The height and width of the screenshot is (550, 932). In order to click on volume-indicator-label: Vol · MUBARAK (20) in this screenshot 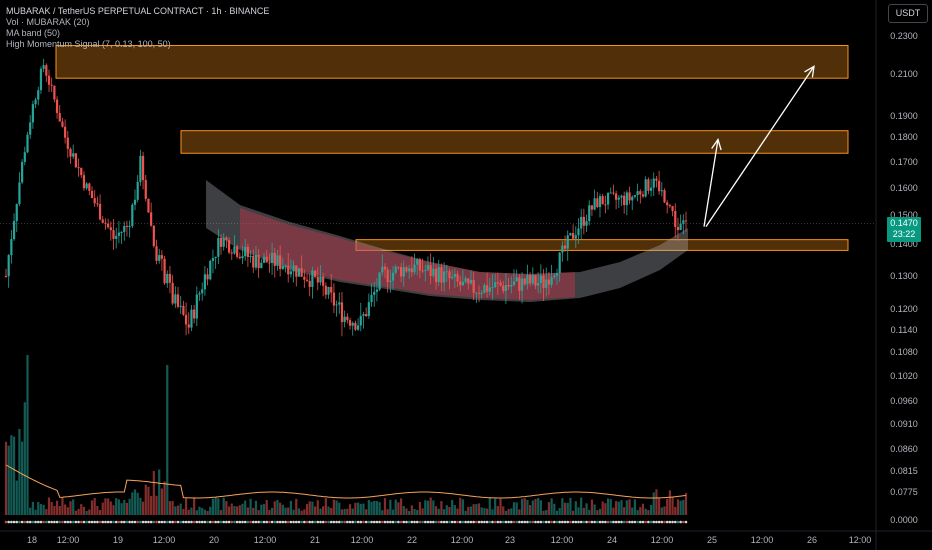, I will do `click(48, 22)`.